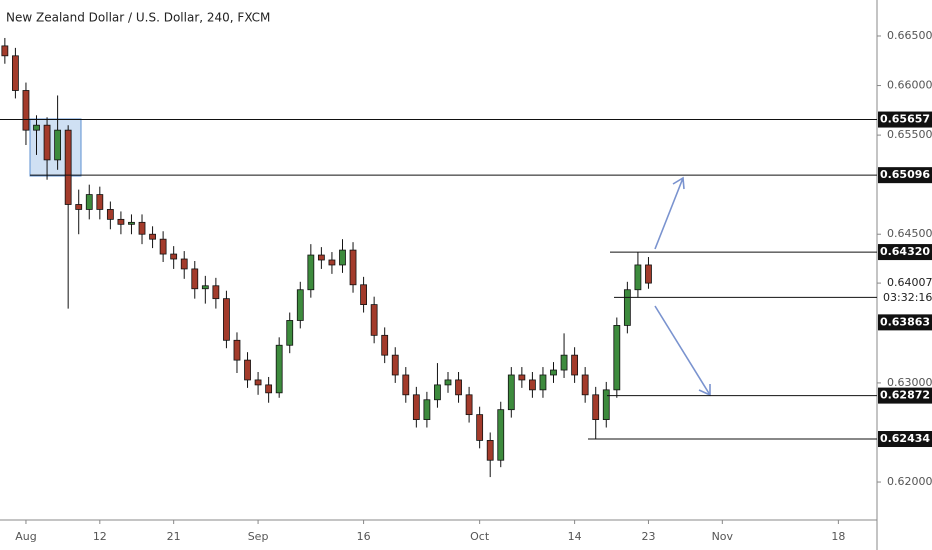 The width and height of the screenshot is (932, 550). I want to click on level-label: 0.65657, so click(905, 119).